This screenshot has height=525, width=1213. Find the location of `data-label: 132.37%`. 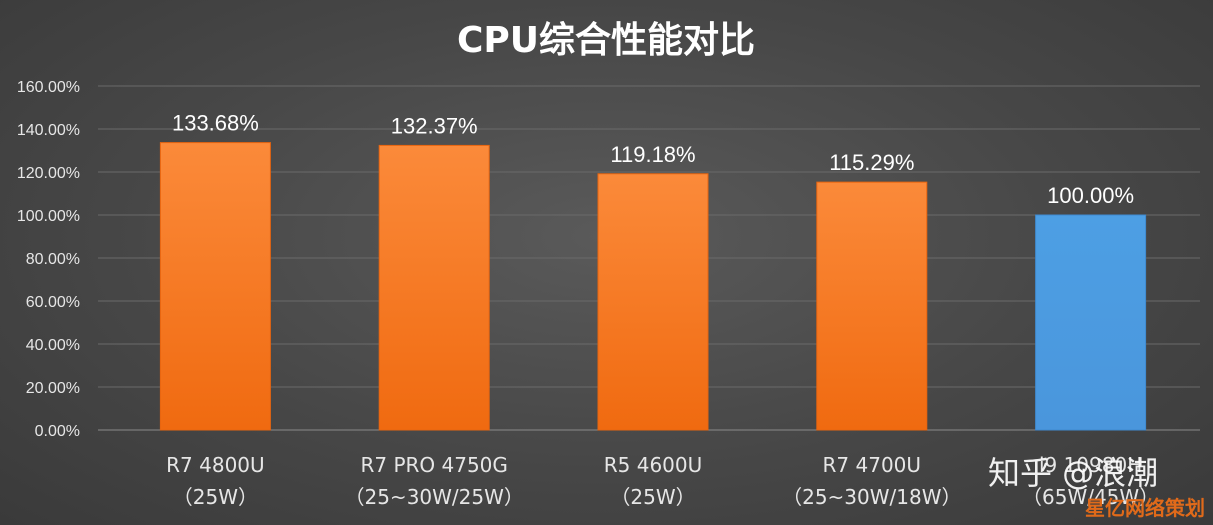

data-label: 132.37% is located at coordinates (434, 125).